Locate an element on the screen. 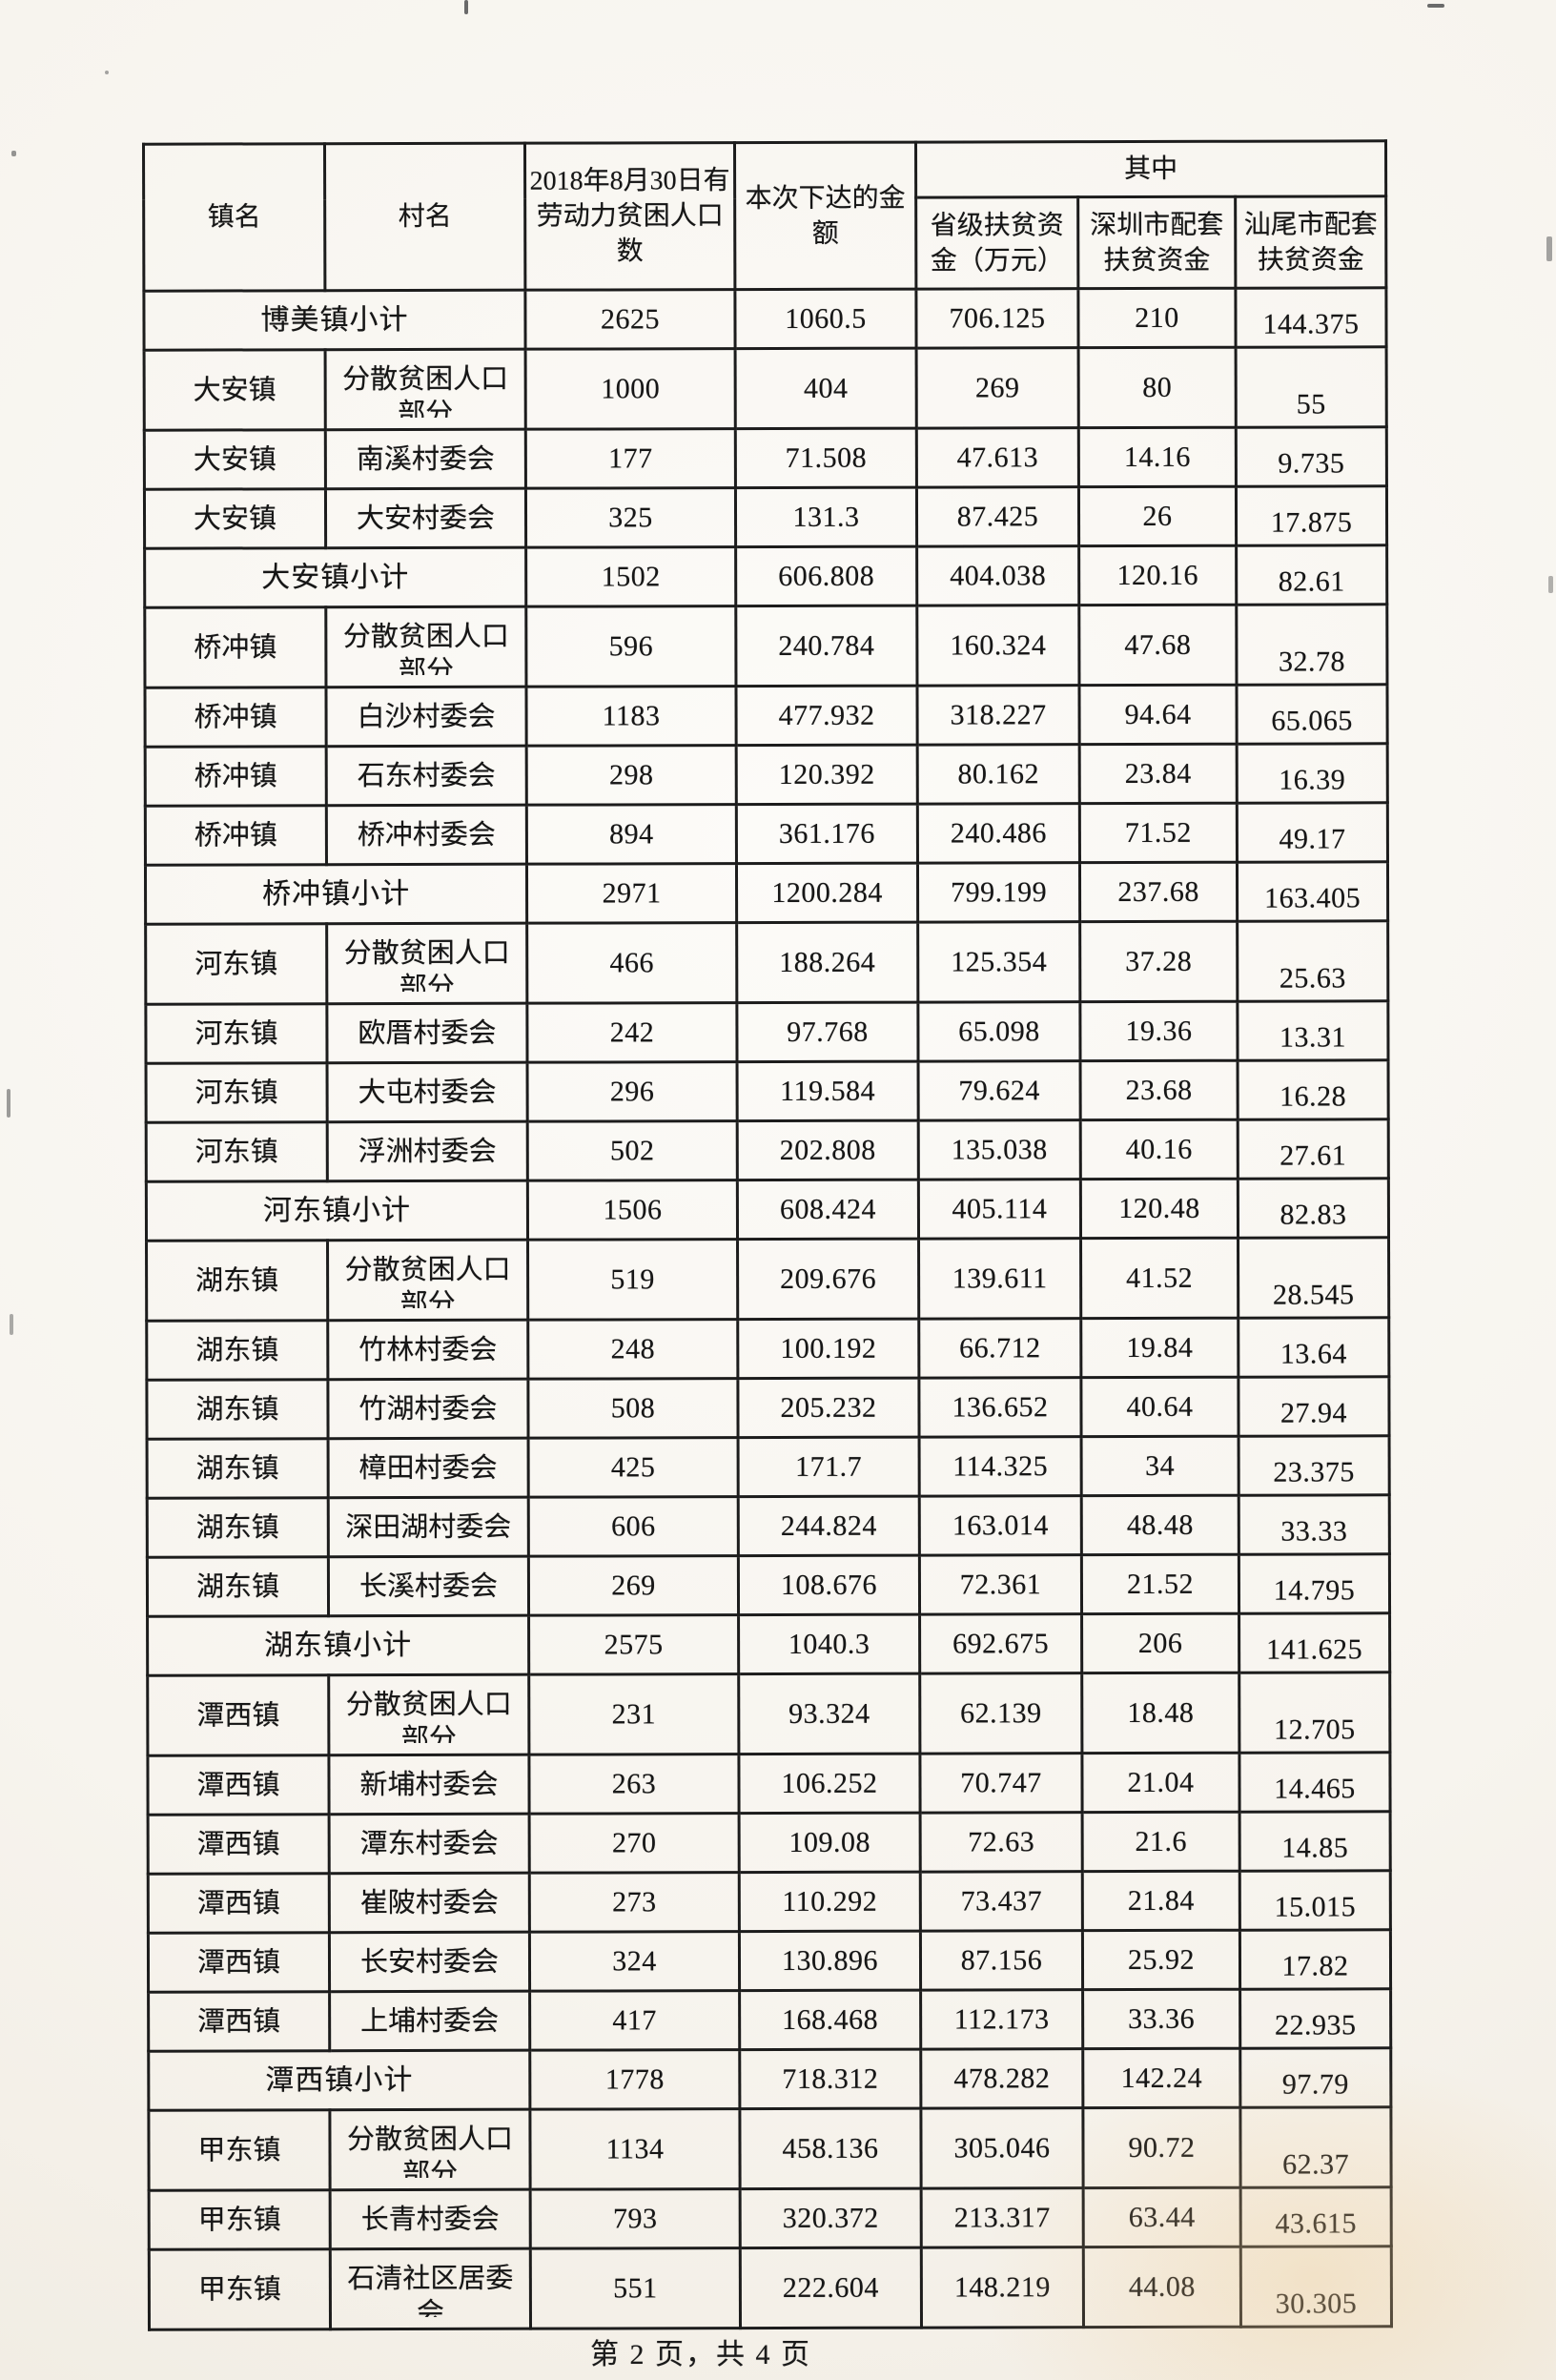 The image size is (1556, 2380). amount-value: 1040.3 is located at coordinates (829, 1644).